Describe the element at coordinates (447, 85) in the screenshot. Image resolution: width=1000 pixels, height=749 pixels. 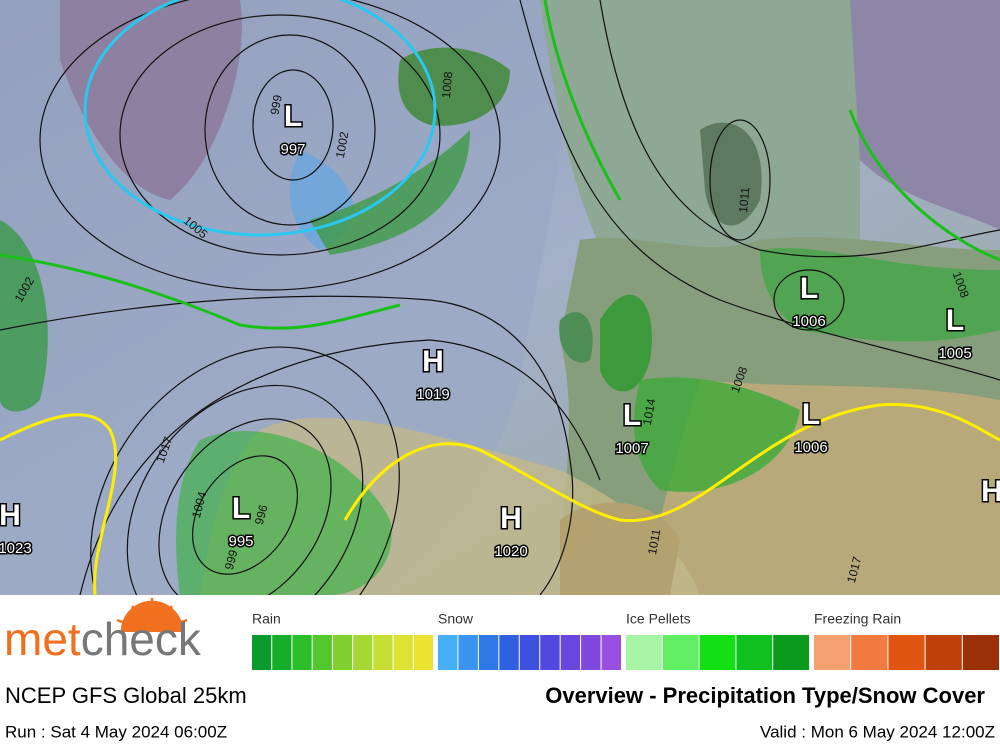
I see `isobar-label: 1008` at that location.